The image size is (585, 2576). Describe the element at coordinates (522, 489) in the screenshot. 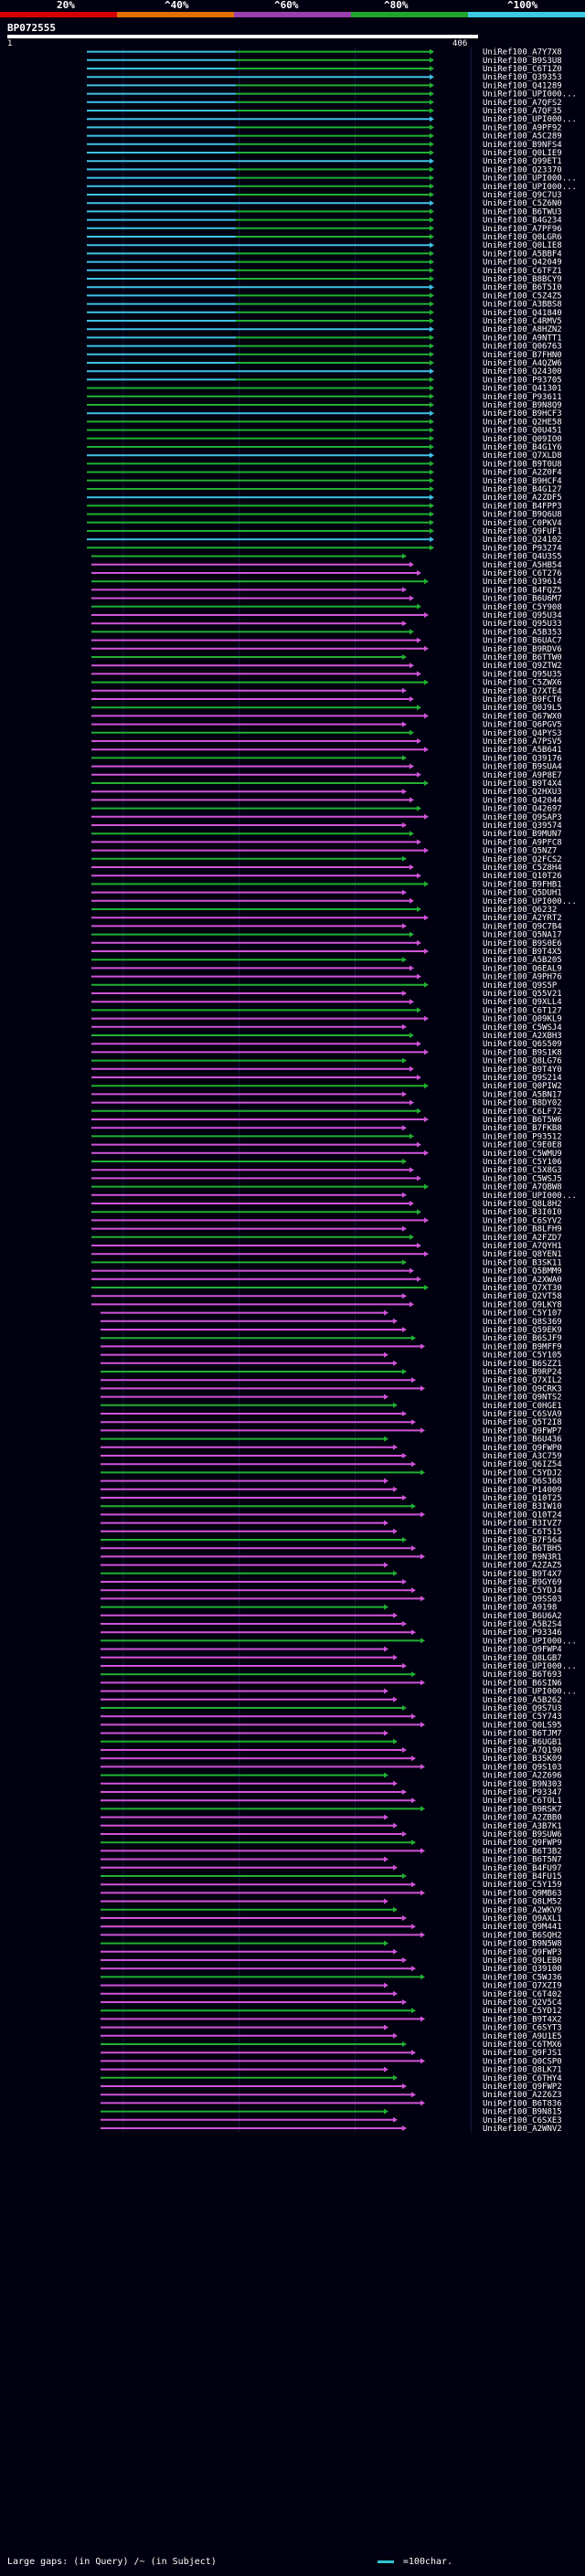

I see `hit-label: UniRef100_B4G127` at that location.